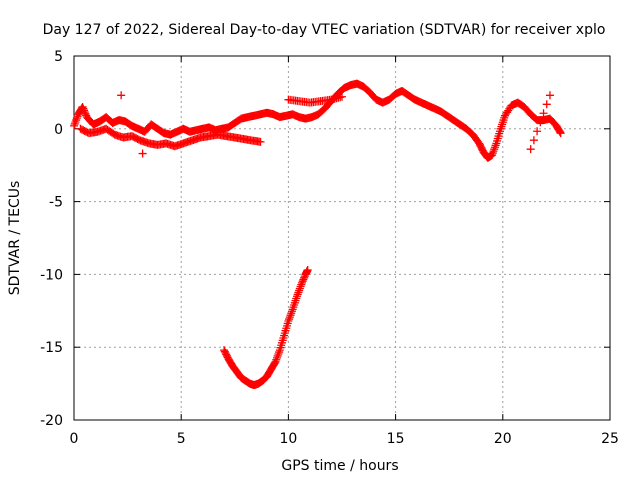  What do you see at coordinates (288, 439) in the screenshot?
I see `x-tick-label: 10` at bounding box center [288, 439].